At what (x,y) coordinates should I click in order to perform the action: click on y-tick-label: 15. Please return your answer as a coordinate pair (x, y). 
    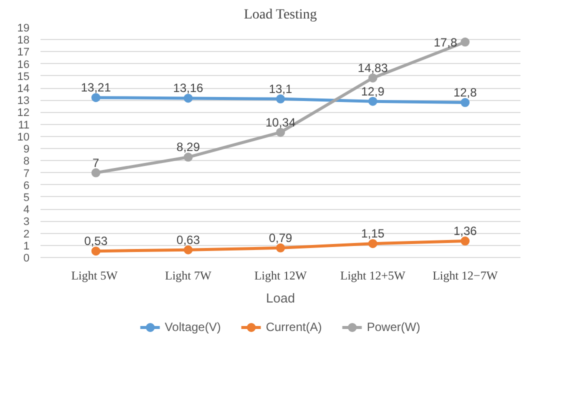
    Looking at the image, I should click on (23, 76).